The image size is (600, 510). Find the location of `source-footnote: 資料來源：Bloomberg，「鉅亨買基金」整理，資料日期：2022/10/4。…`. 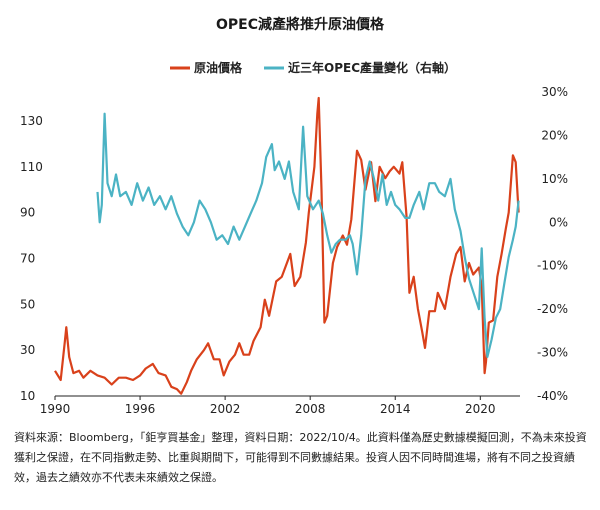

source-footnote: 資料來源：Bloomberg，「鉅亨買基金」整理，資料日期：2022/10/4。… is located at coordinates (300, 457).